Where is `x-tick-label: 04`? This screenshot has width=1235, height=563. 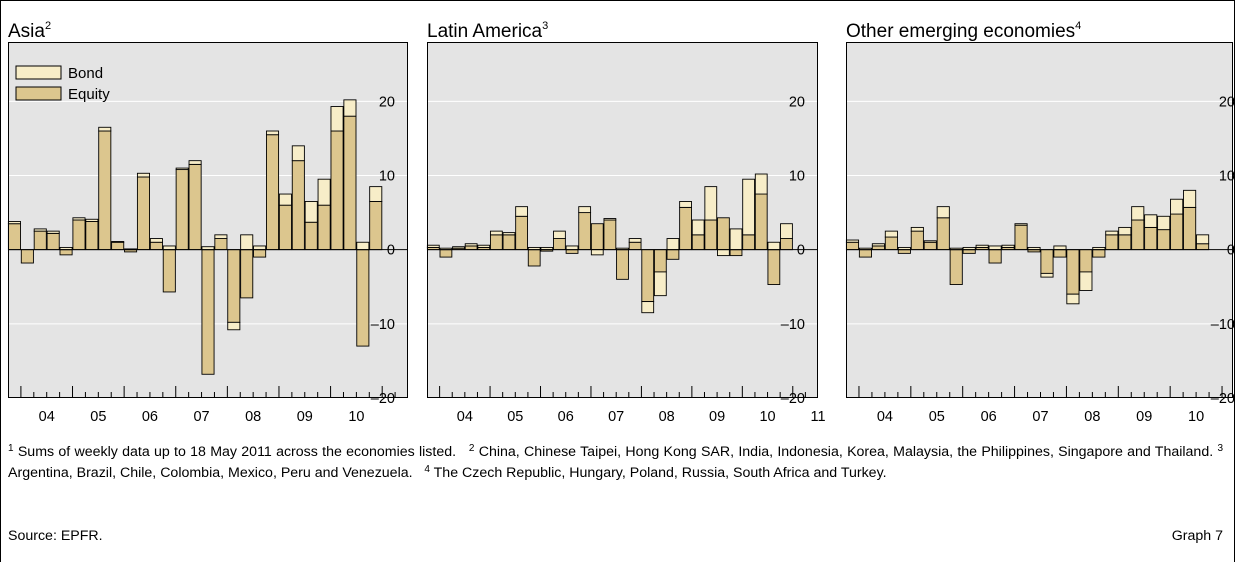
x-tick-label: 04 is located at coordinates (465, 417).